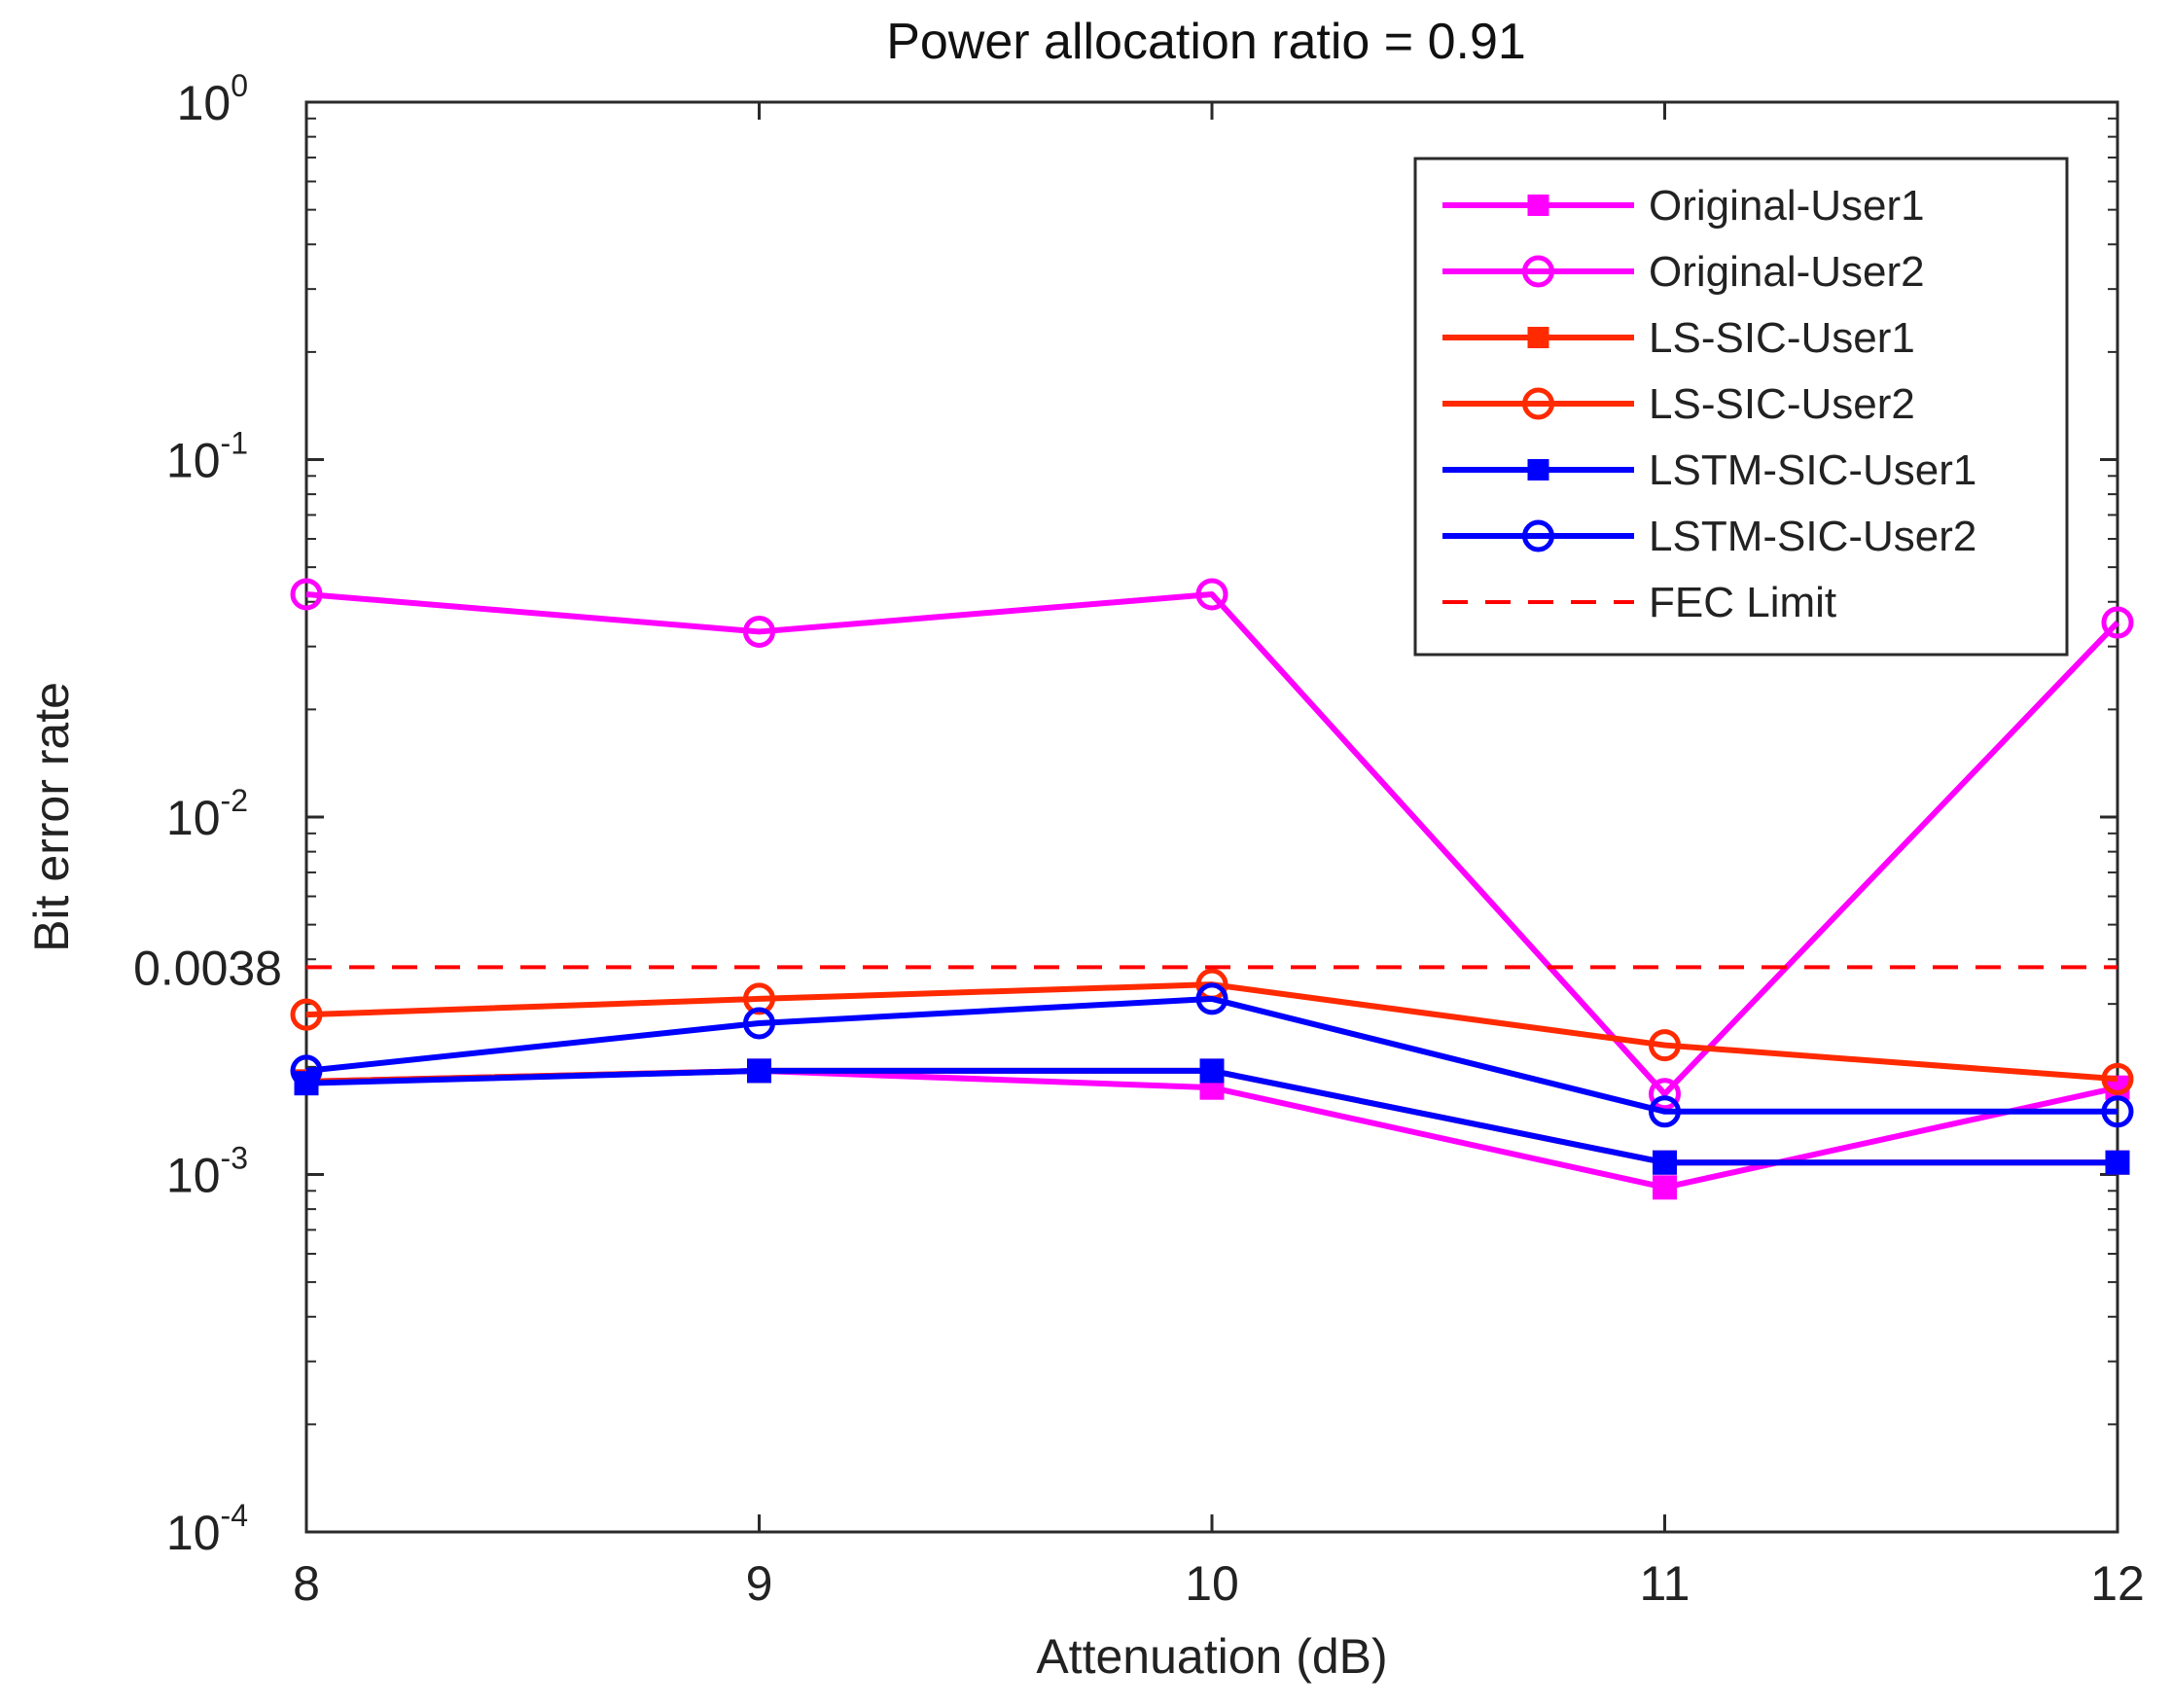  I want to click on legend-entry-ls-sic-user1: LS-SIC-User1, so click(1678, 338).